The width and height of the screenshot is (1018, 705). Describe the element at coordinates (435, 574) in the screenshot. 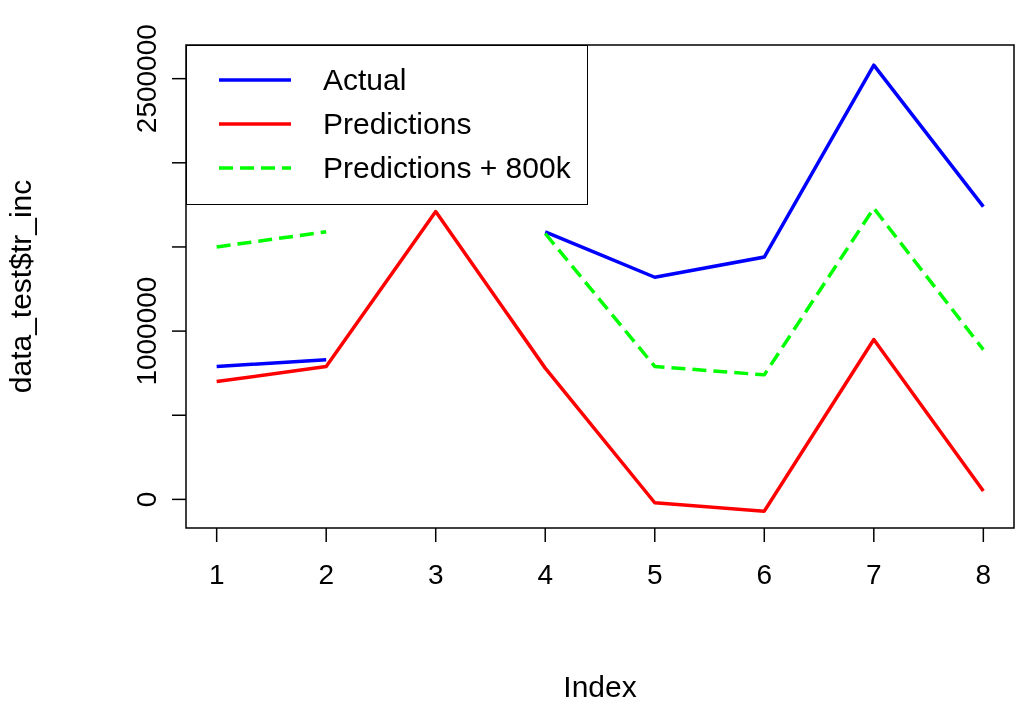

I see `x-tick-label: 3` at that location.